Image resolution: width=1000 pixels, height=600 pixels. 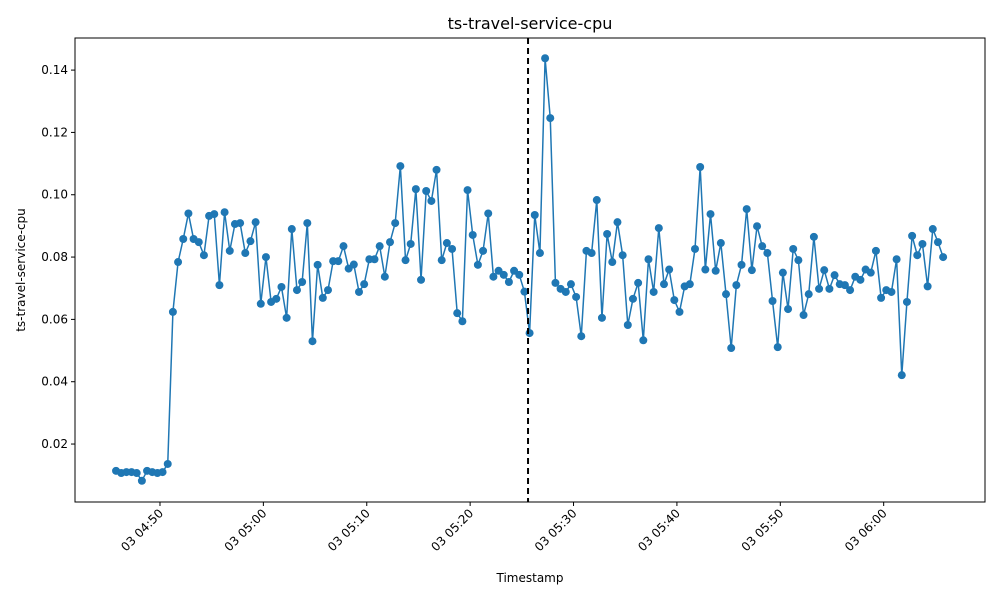 What do you see at coordinates (54, 444) in the screenshot?
I see `y-tick-label: 0.02` at bounding box center [54, 444].